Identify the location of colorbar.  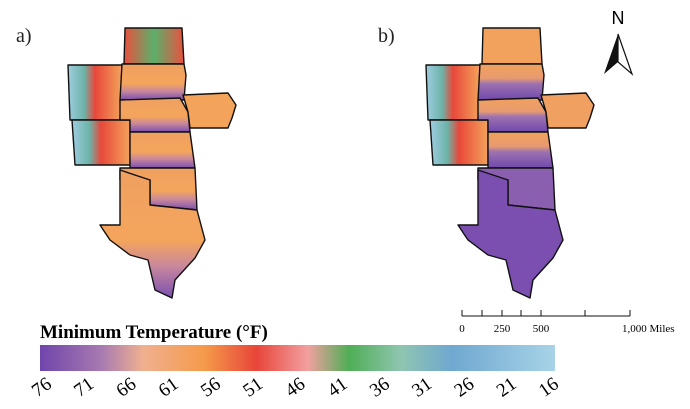
(297, 358).